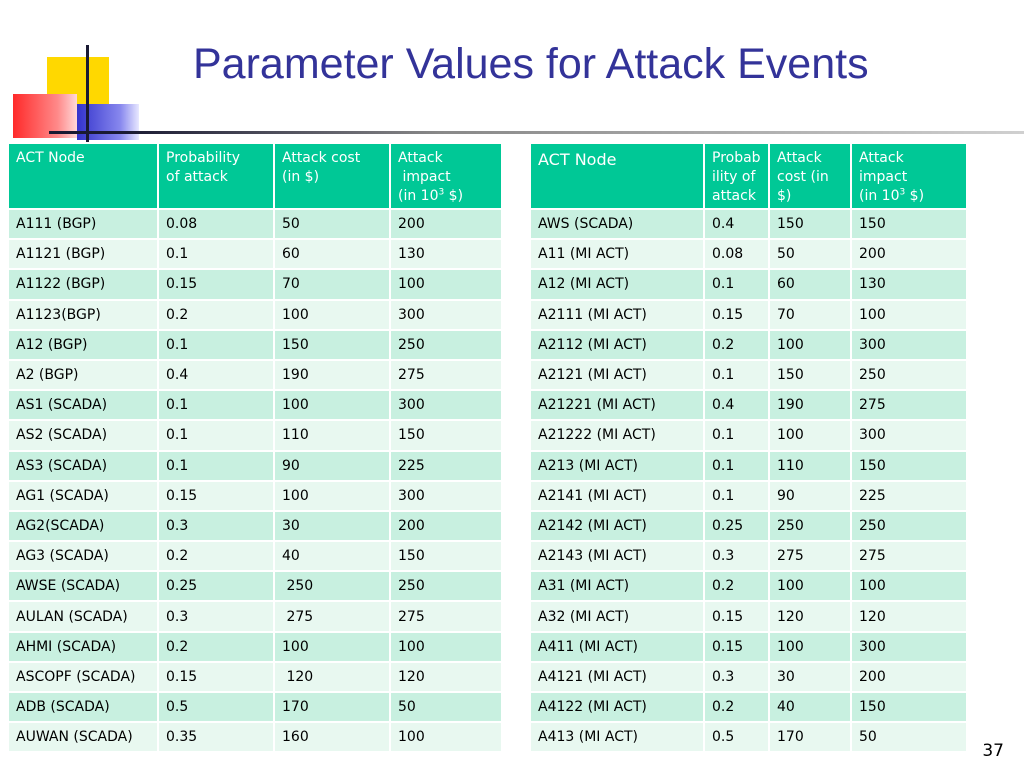  I want to click on cell-cost: 90, so click(332, 465).